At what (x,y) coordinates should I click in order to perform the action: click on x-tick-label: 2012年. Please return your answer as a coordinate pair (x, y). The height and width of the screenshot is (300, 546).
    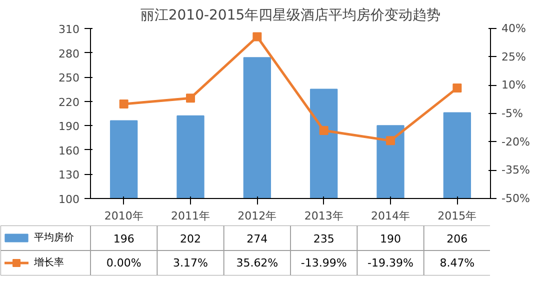
    Looking at the image, I should click on (257, 216).